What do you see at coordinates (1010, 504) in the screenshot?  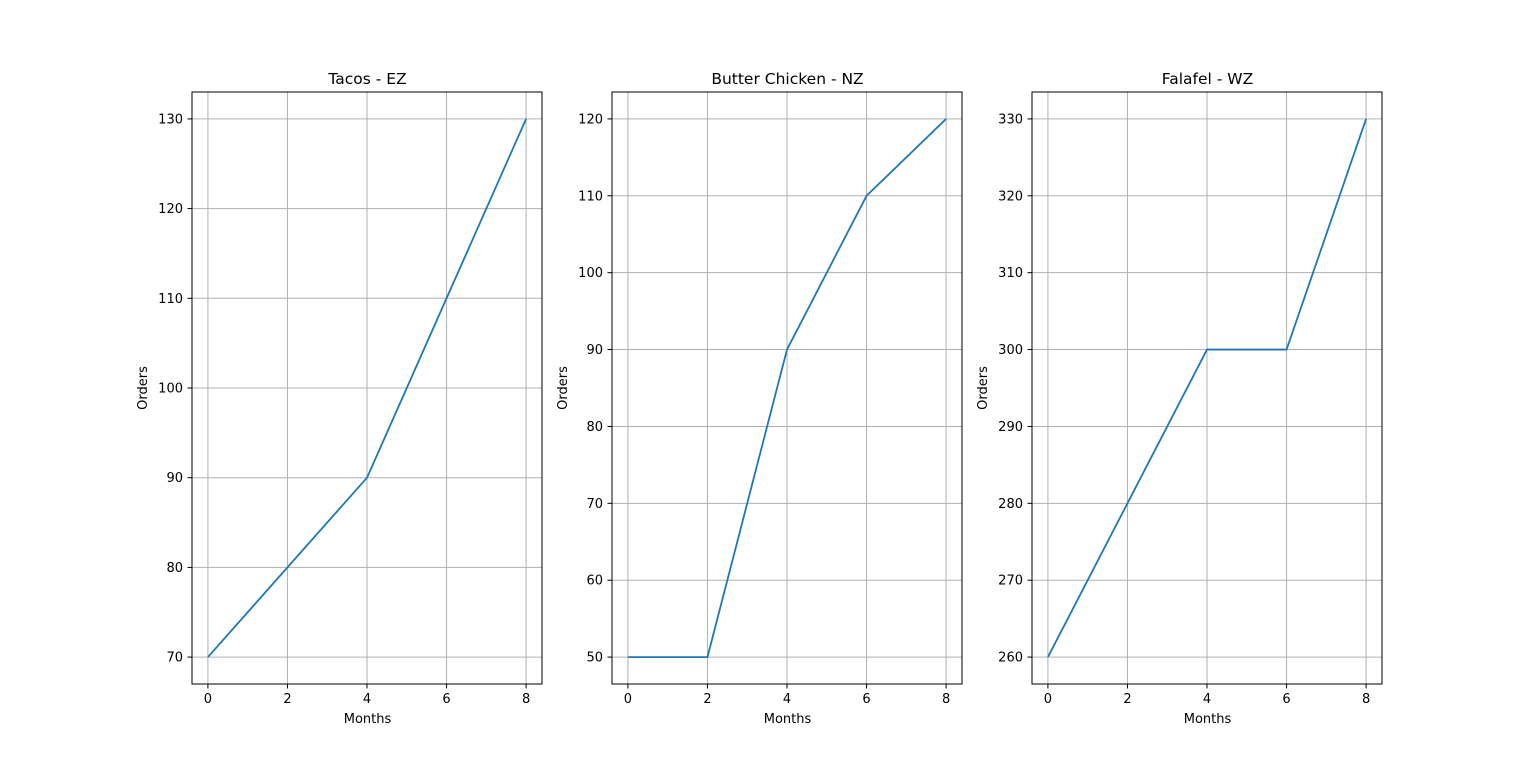 I see `y-tick-label: 280` at bounding box center [1010, 504].